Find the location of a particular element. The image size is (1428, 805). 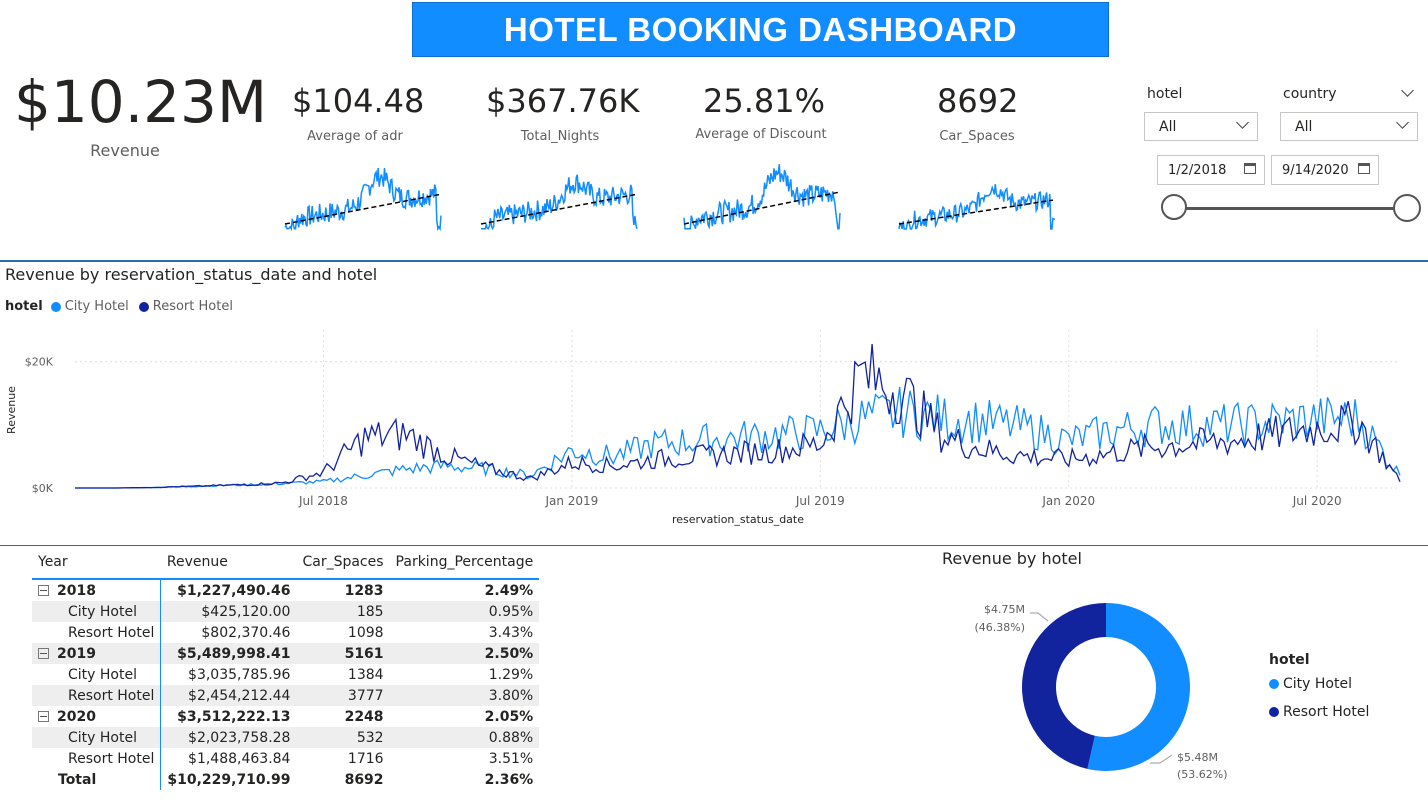

kpi-discount-sparkline is located at coordinates (762, 196).